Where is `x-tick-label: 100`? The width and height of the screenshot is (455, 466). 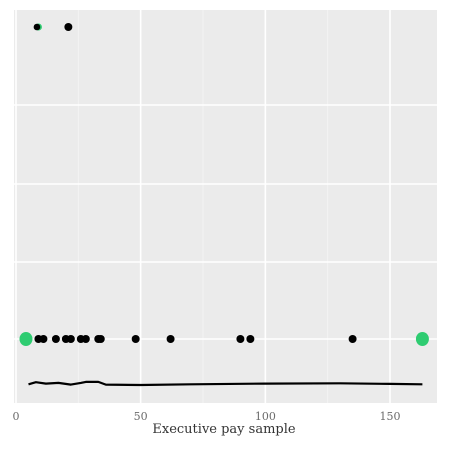 x-tick-label: 100 is located at coordinates (265, 416).